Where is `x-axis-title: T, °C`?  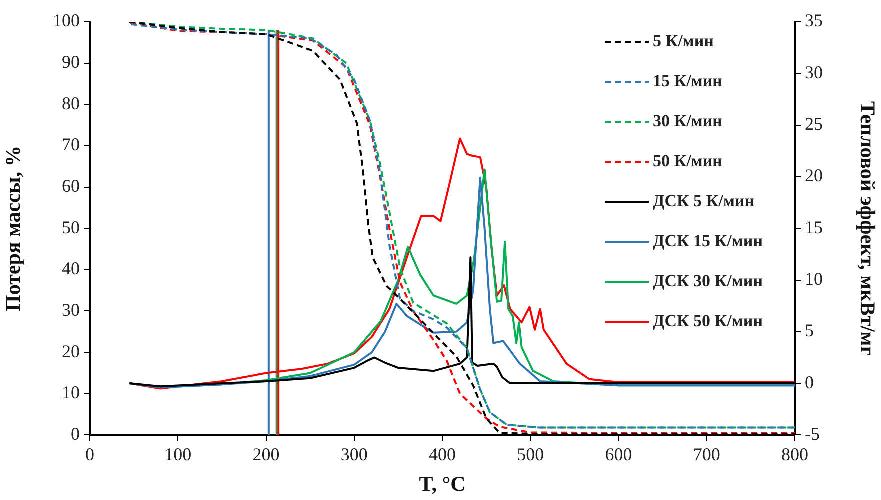 x-axis-title: T, °C is located at coordinates (442, 484).